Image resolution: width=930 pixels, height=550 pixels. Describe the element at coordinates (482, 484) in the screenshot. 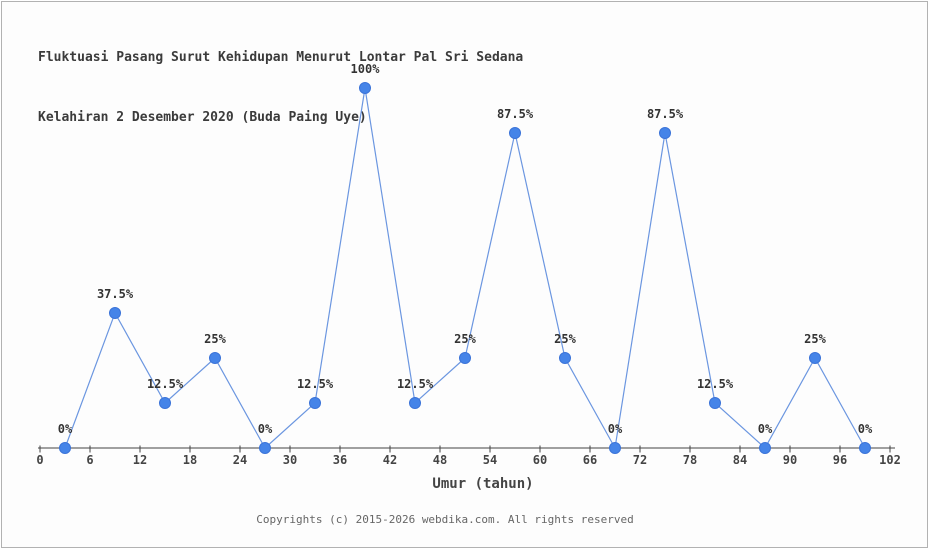

I see `x-axis-label: Umur (tahun)` at that location.